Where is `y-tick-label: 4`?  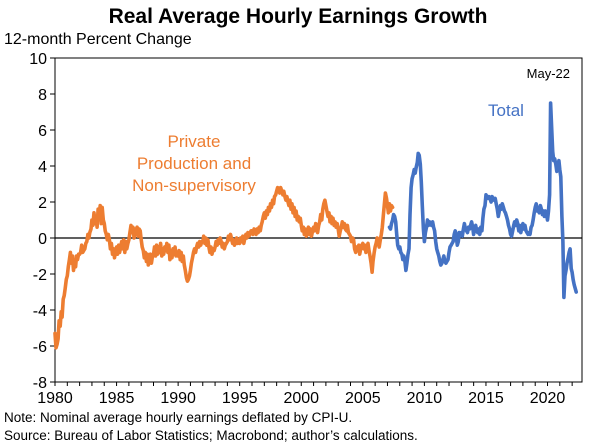 y-tick-label: 4 is located at coordinates (42, 167).